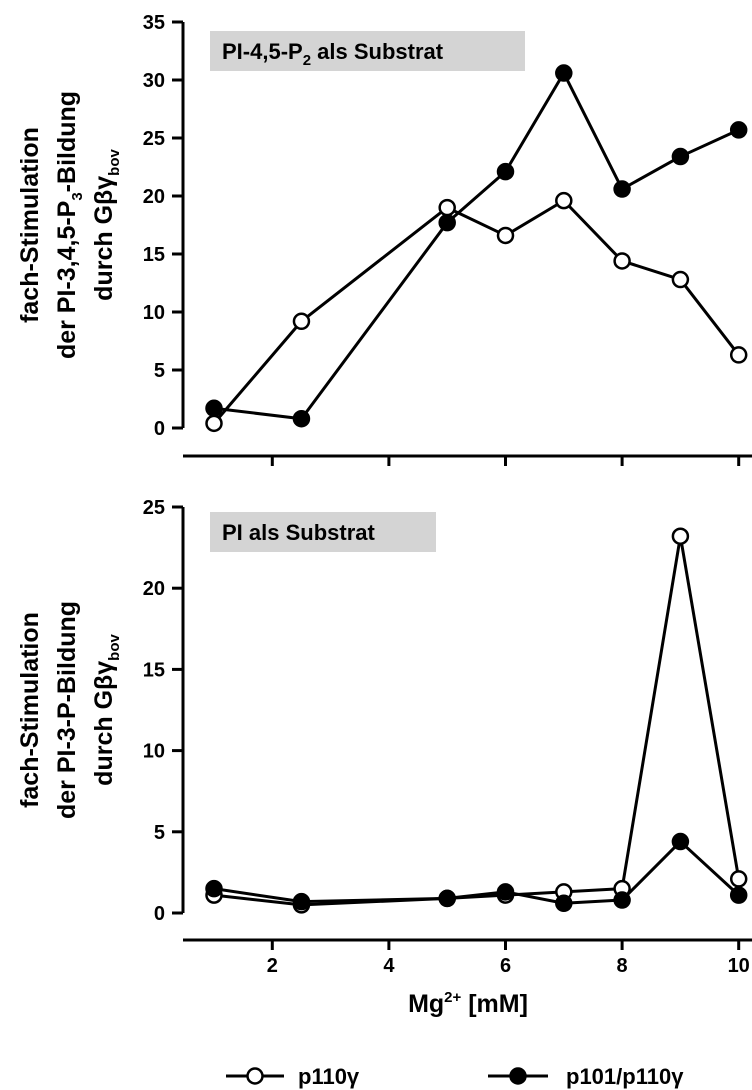 The image size is (752, 1090). Describe the element at coordinates (67, 280) in the screenshot. I see `y-axis-title-text: der PI-3,4,5-P` at that location.